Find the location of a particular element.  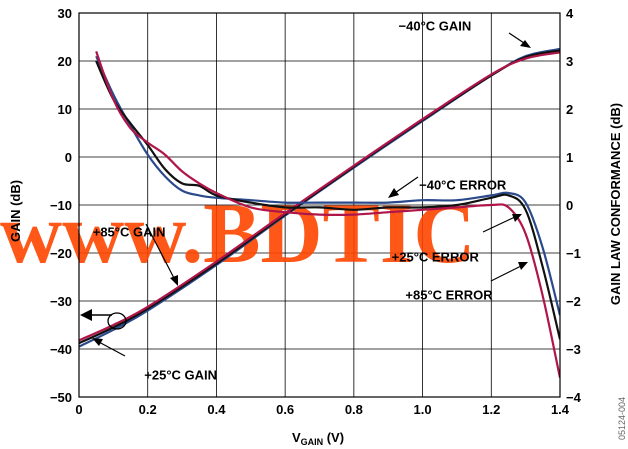

arrow-p25-gain is located at coordinates (111, 348).